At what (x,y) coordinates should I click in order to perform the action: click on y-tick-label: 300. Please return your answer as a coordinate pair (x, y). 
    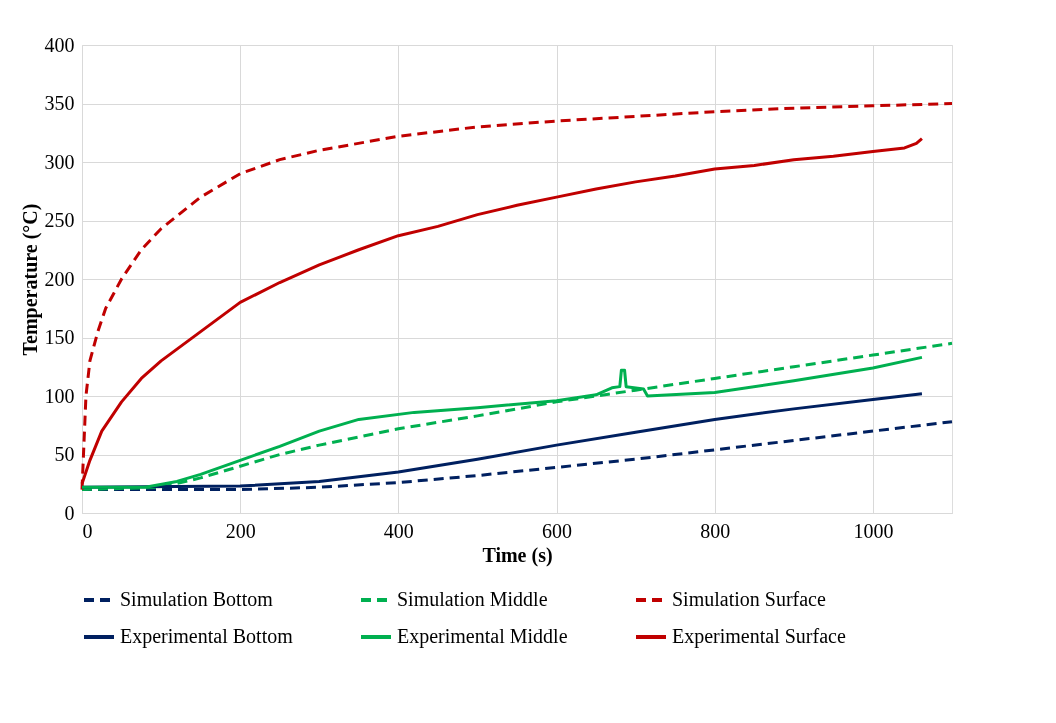
    Looking at the image, I should click on (59, 161).